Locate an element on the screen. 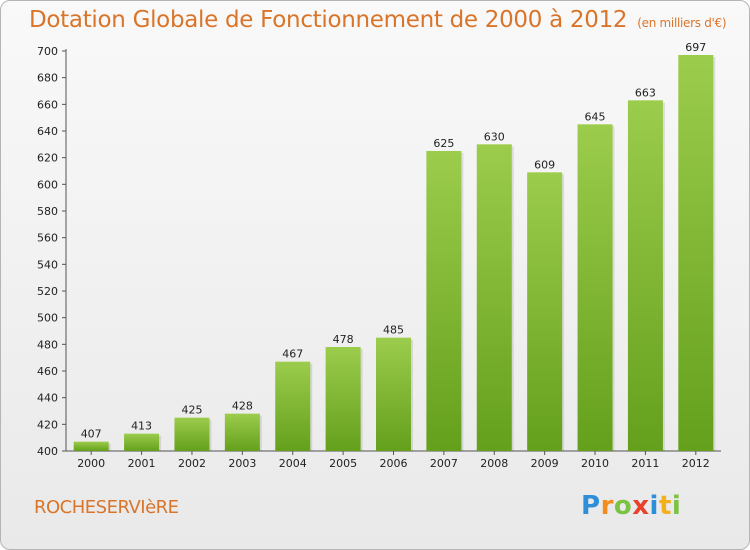  y-tick-label: 540 is located at coordinates (47, 264).